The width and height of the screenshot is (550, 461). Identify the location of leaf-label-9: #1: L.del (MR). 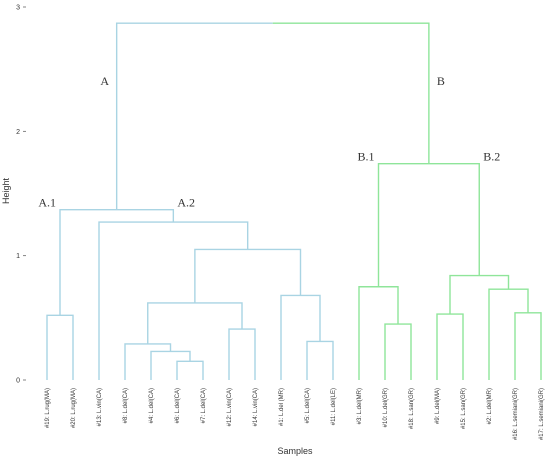
(282, 407).